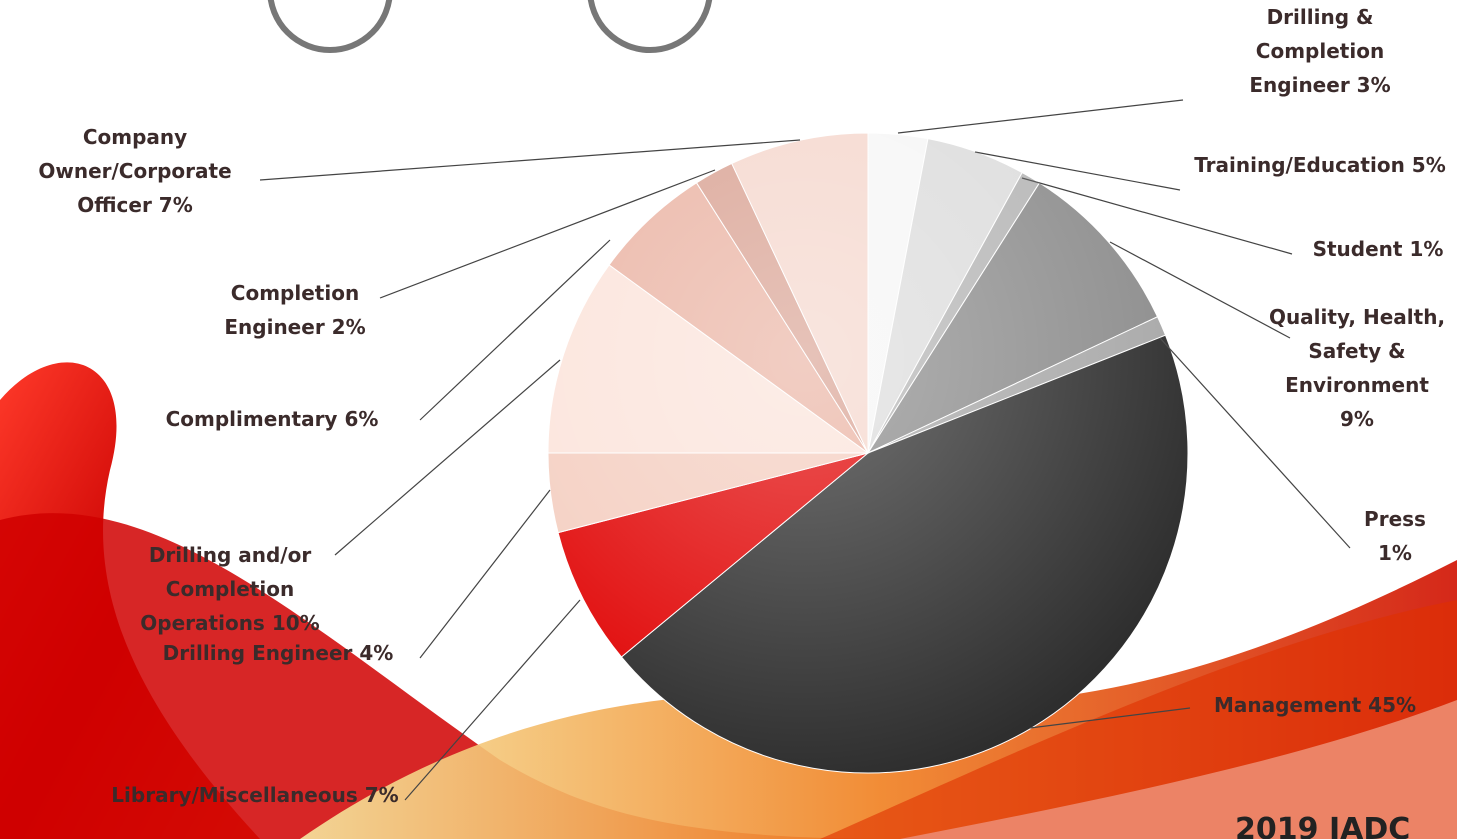  I want to click on slice-label: Completion Engineer 2%, so click(295, 310).